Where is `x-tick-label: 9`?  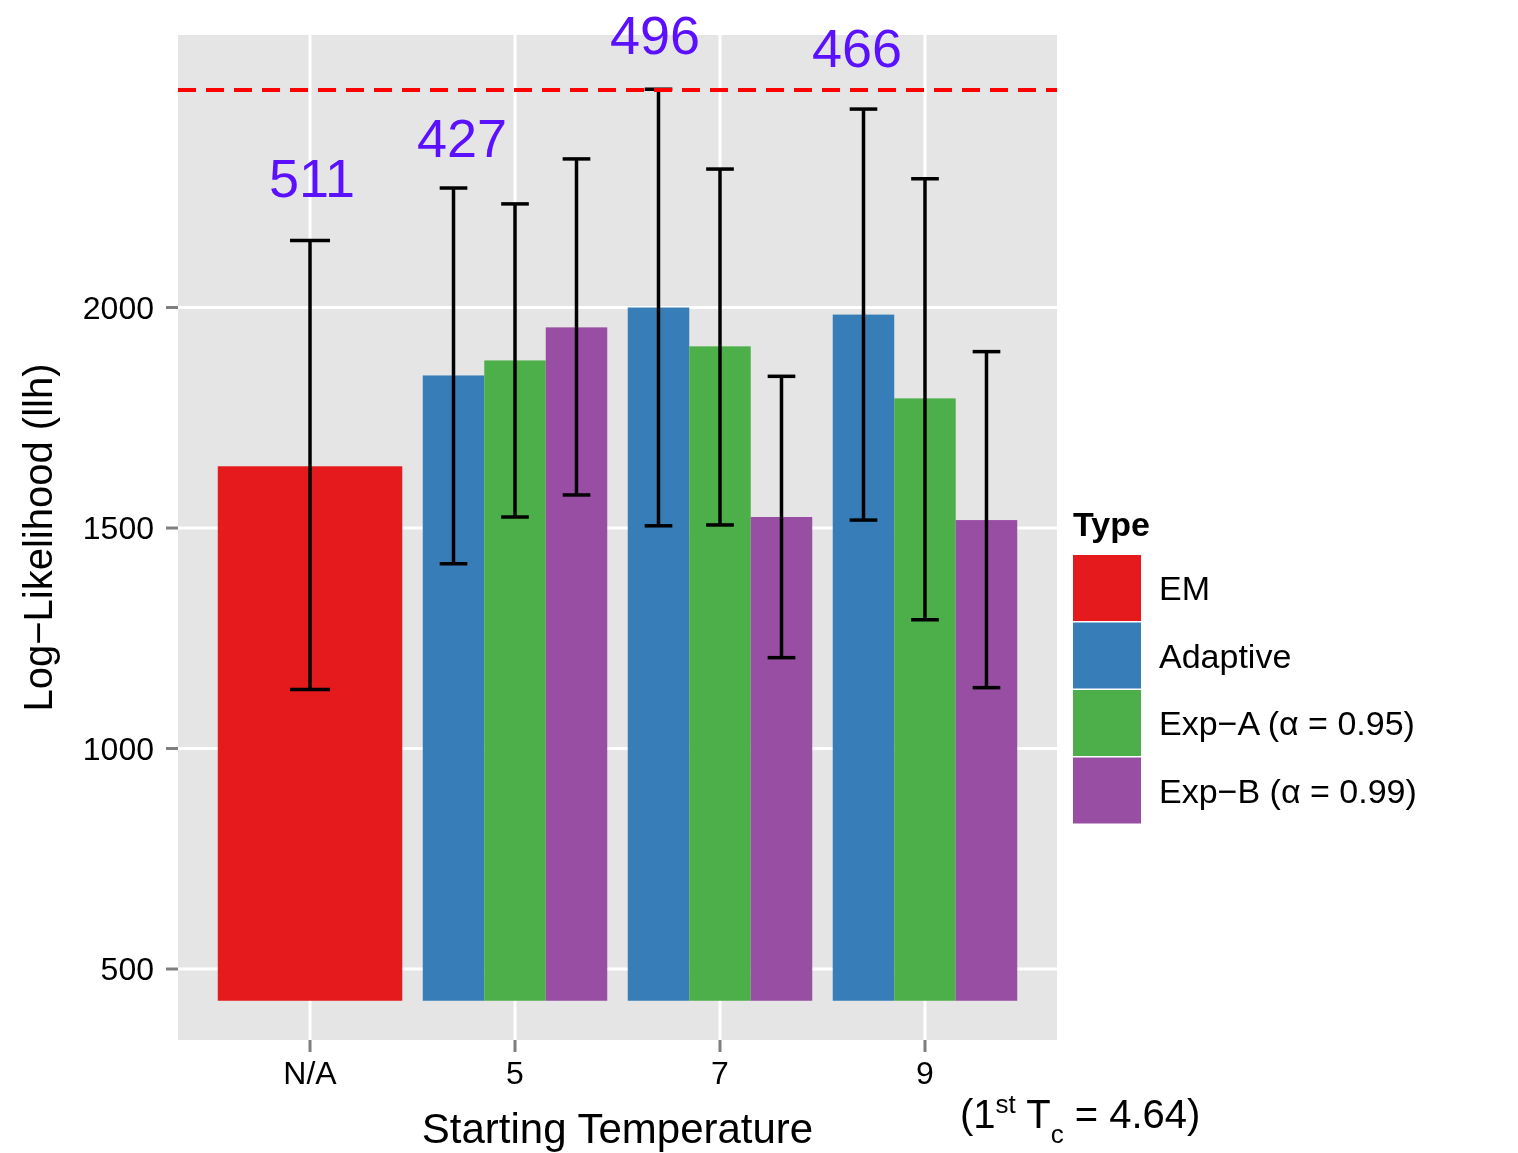
x-tick-label: 9 is located at coordinates (925, 1073).